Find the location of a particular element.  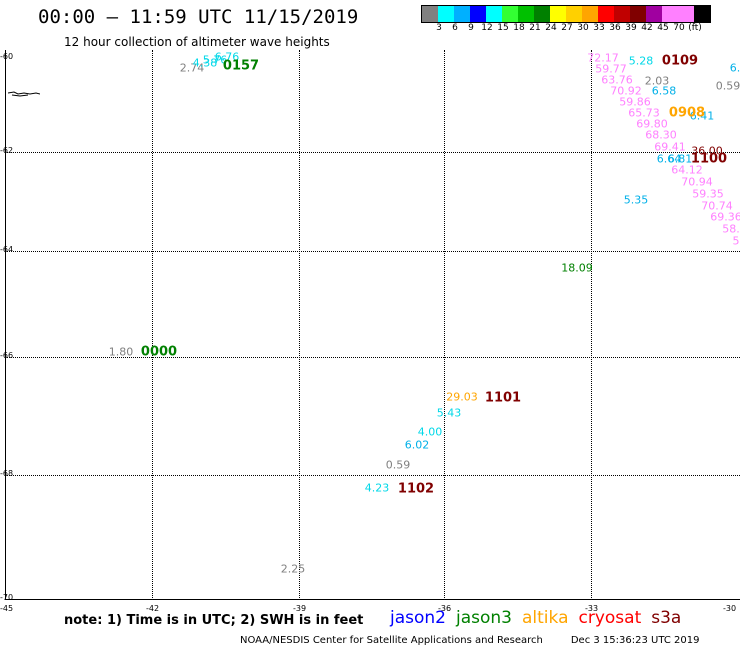

swh-value: 36.00 is located at coordinates (707, 151).